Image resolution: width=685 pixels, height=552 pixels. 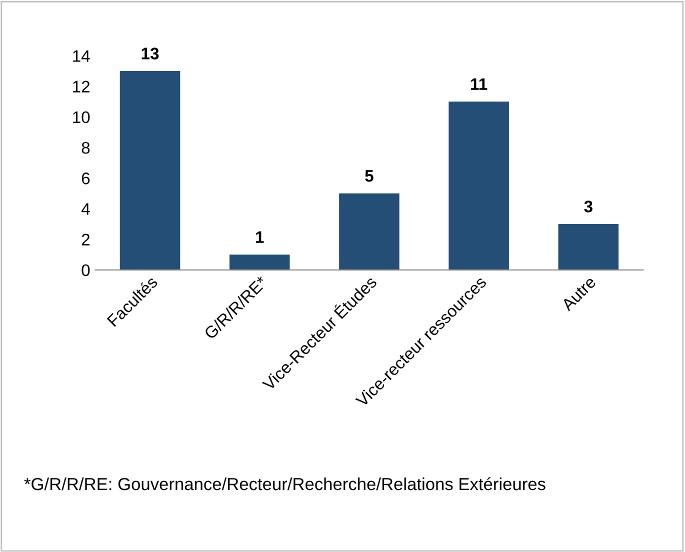 What do you see at coordinates (86, 178) in the screenshot?
I see `y-tick-label: 6` at bounding box center [86, 178].